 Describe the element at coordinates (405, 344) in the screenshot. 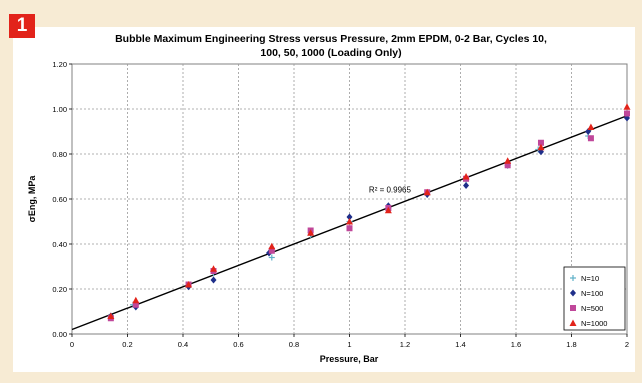

I see `x-tick-label: 1.2` at that location.